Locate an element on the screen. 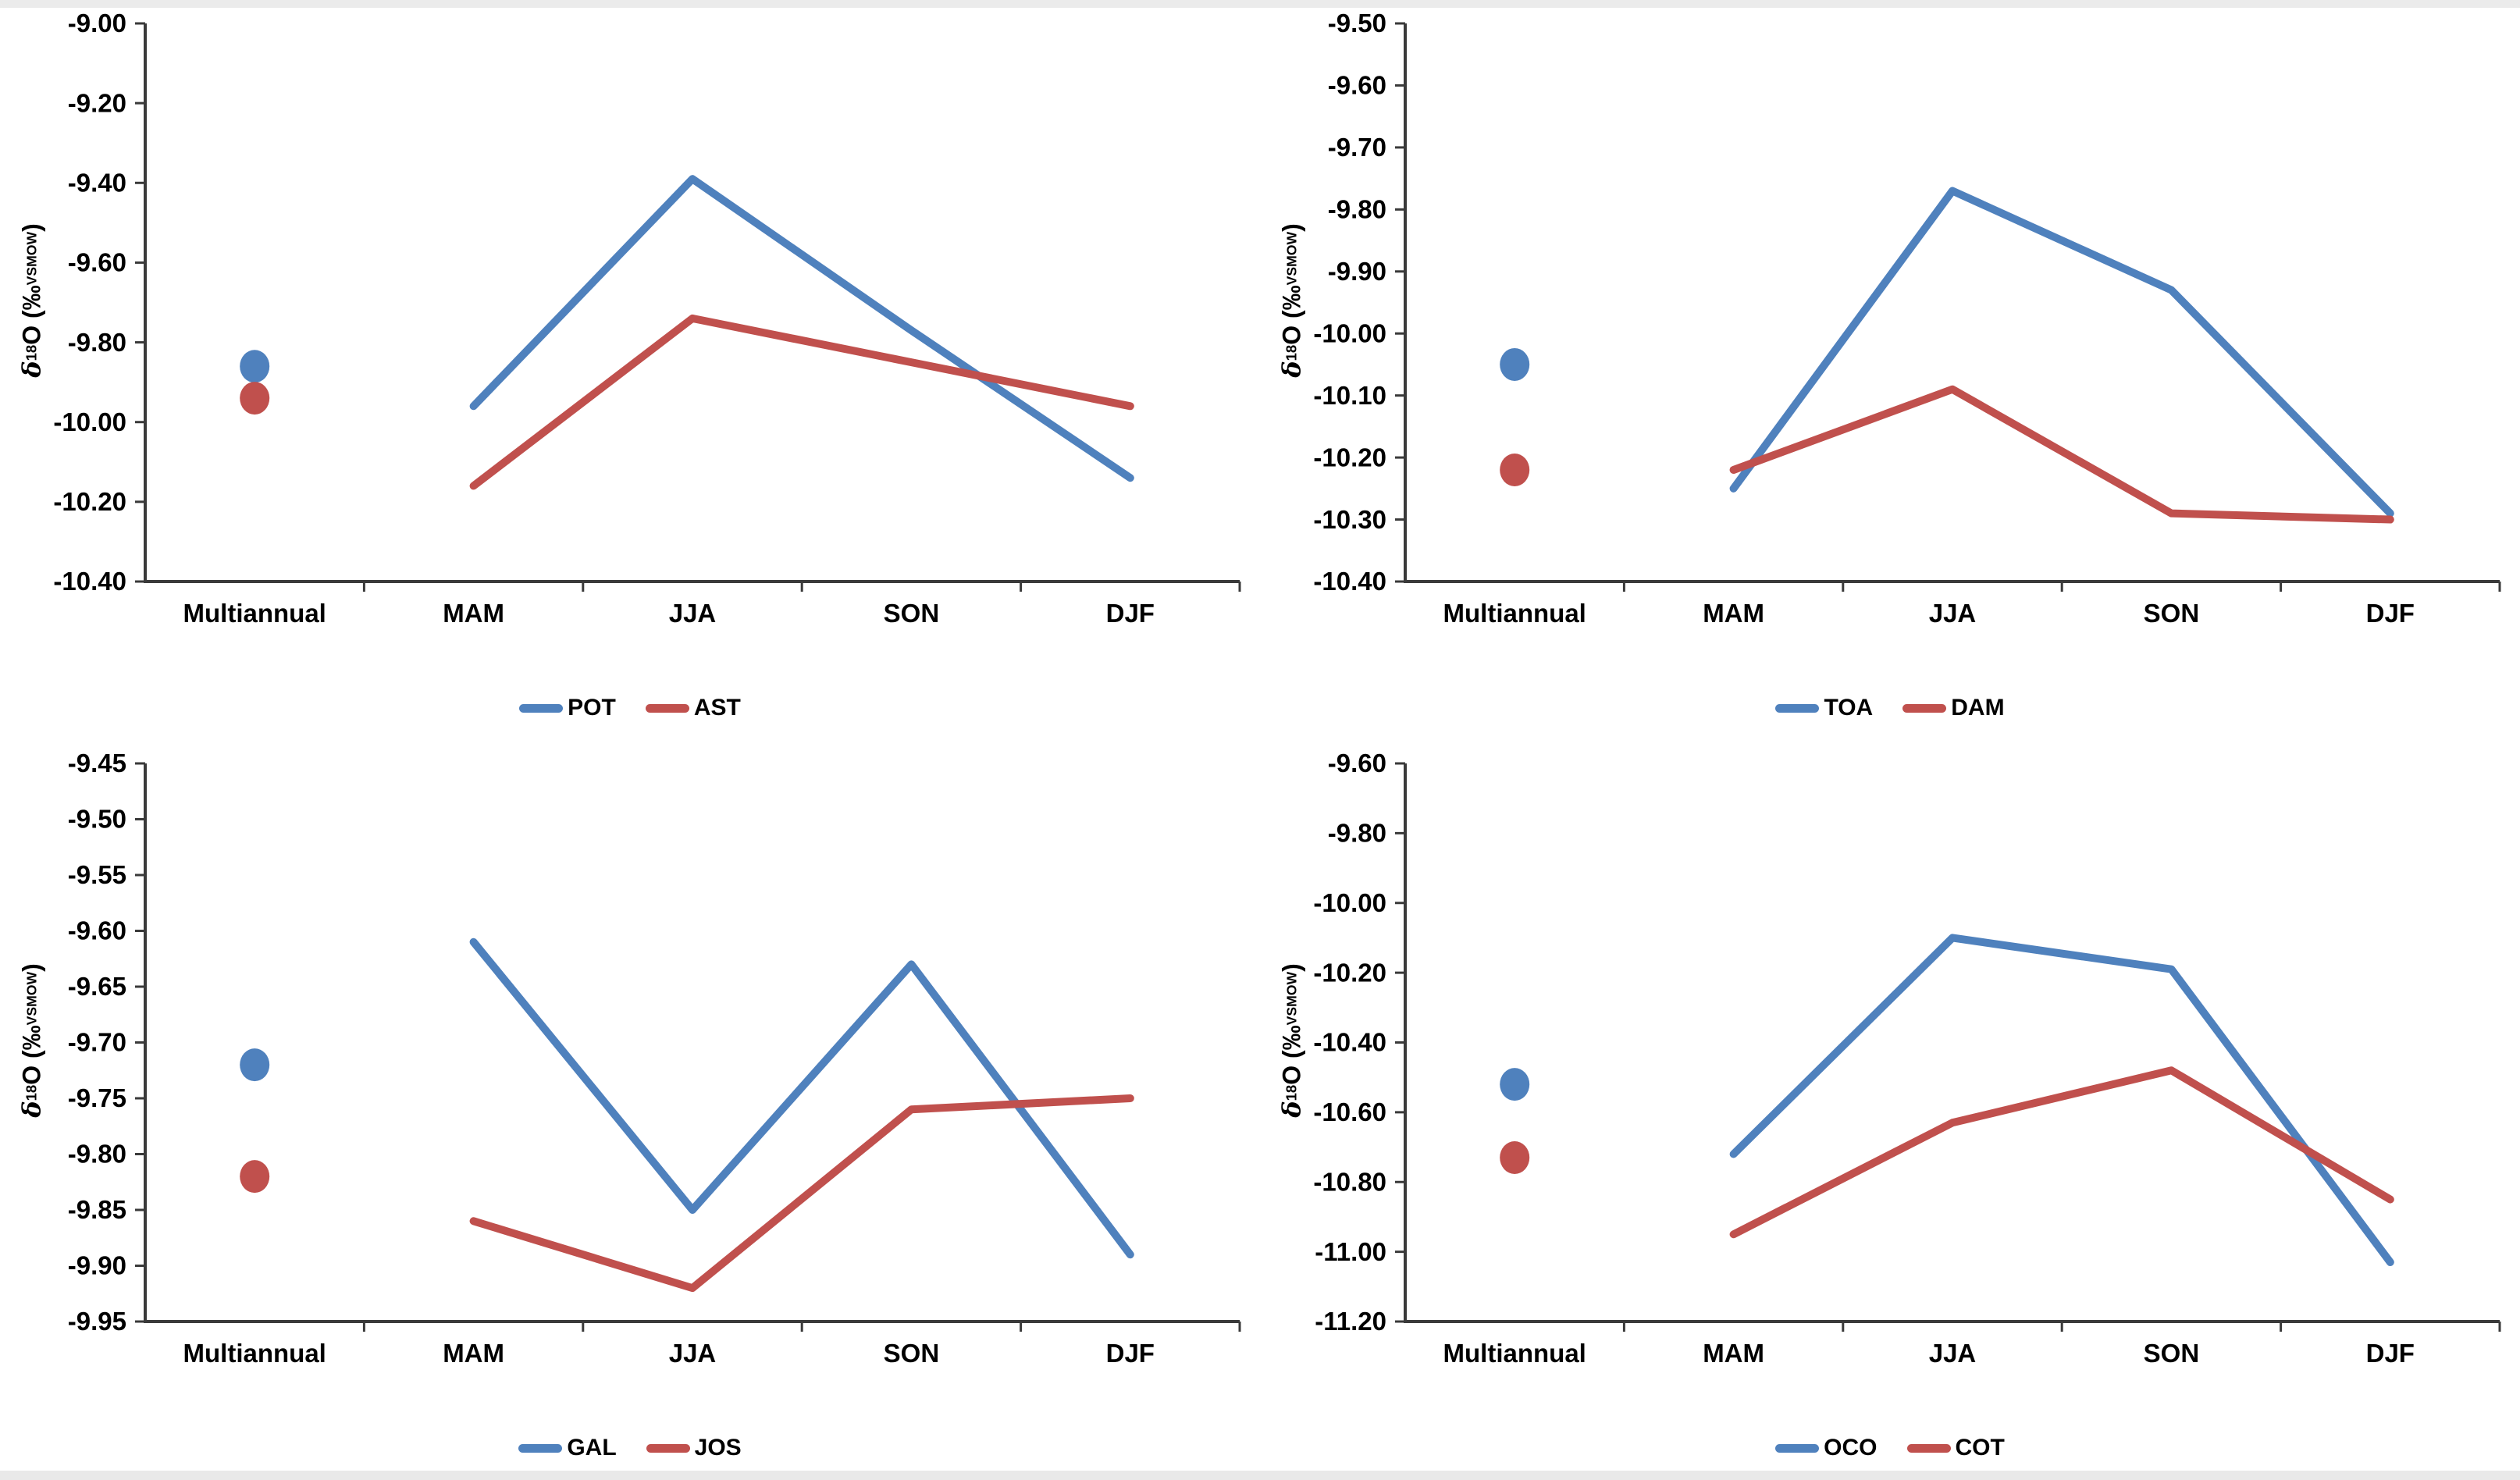 The image size is (2520, 1480). oco-series-line is located at coordinates (2061, 1100).